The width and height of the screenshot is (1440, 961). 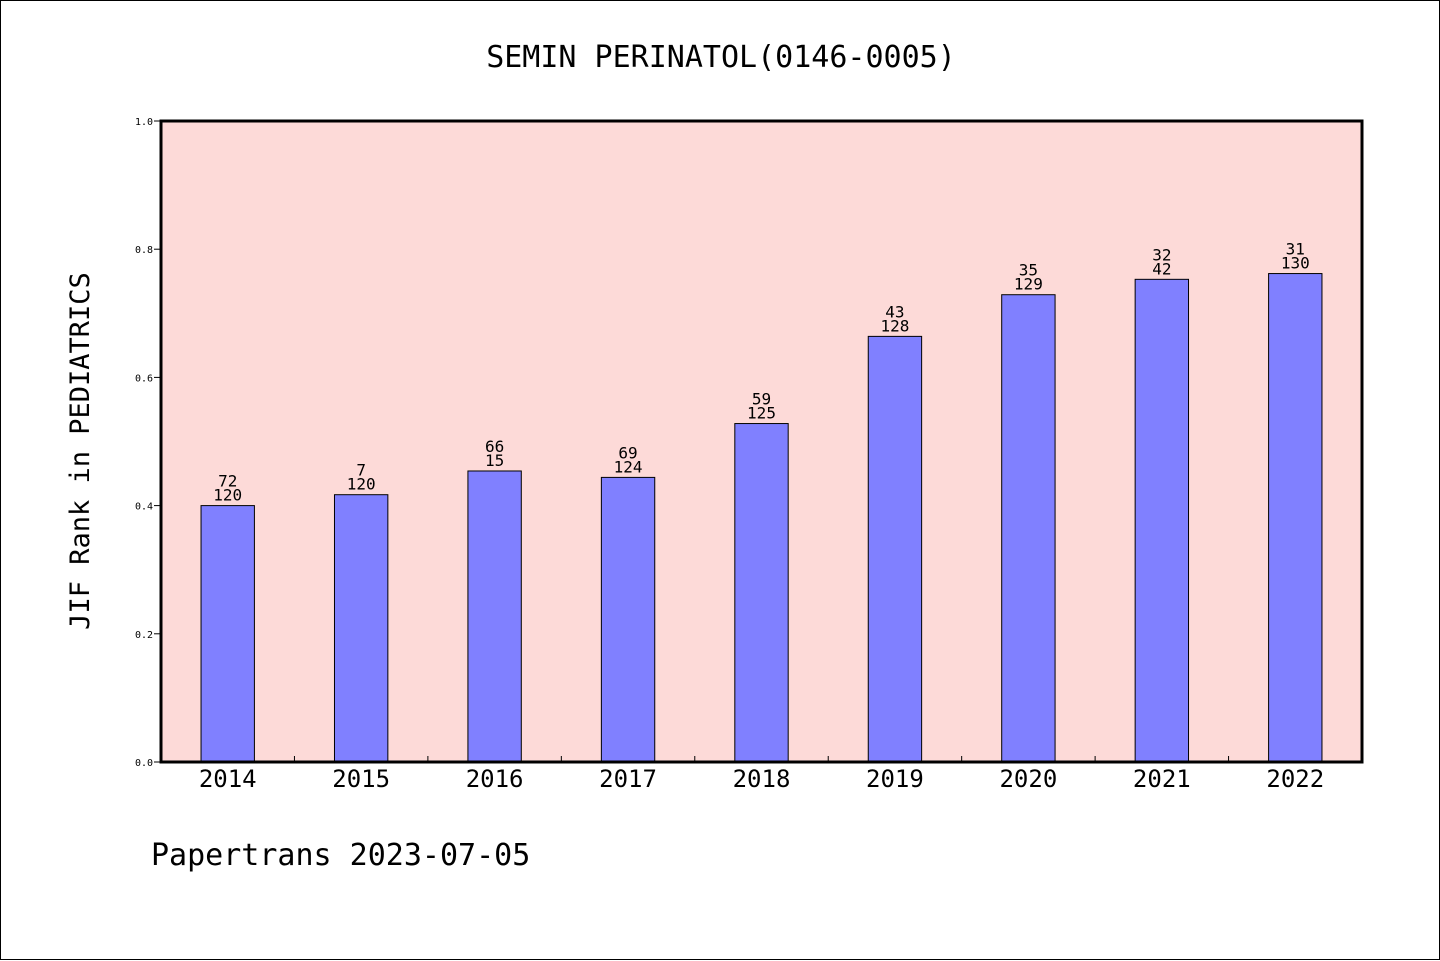 What do you see at coordinates (361, 779) in the screenshot?
I see `x-tick-label: 2015` at bounding box center [361, 779].